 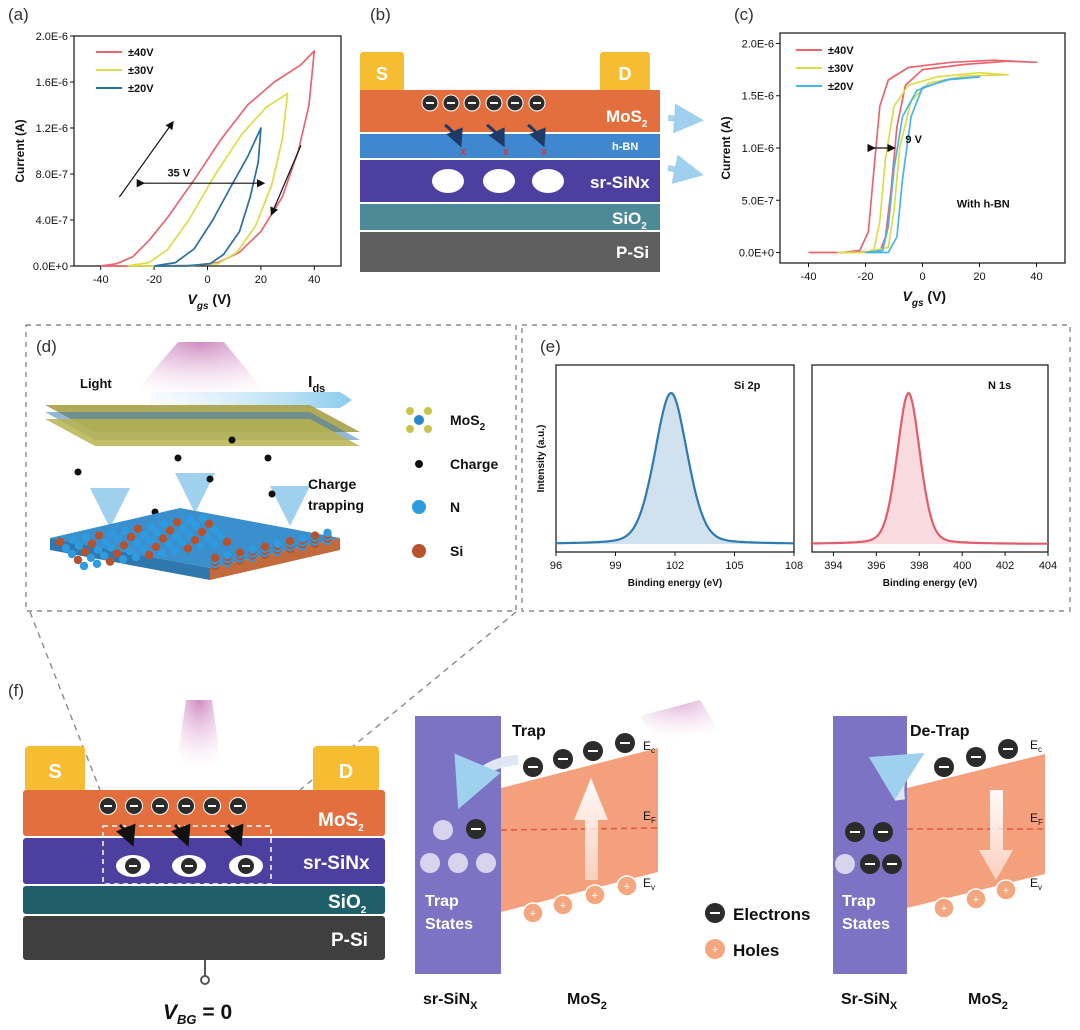 What do you see at coordinates (452, 483) in the screenshot?
I see `legend-d: MoS2 Charge N Si` at bounding box center [452, 483].